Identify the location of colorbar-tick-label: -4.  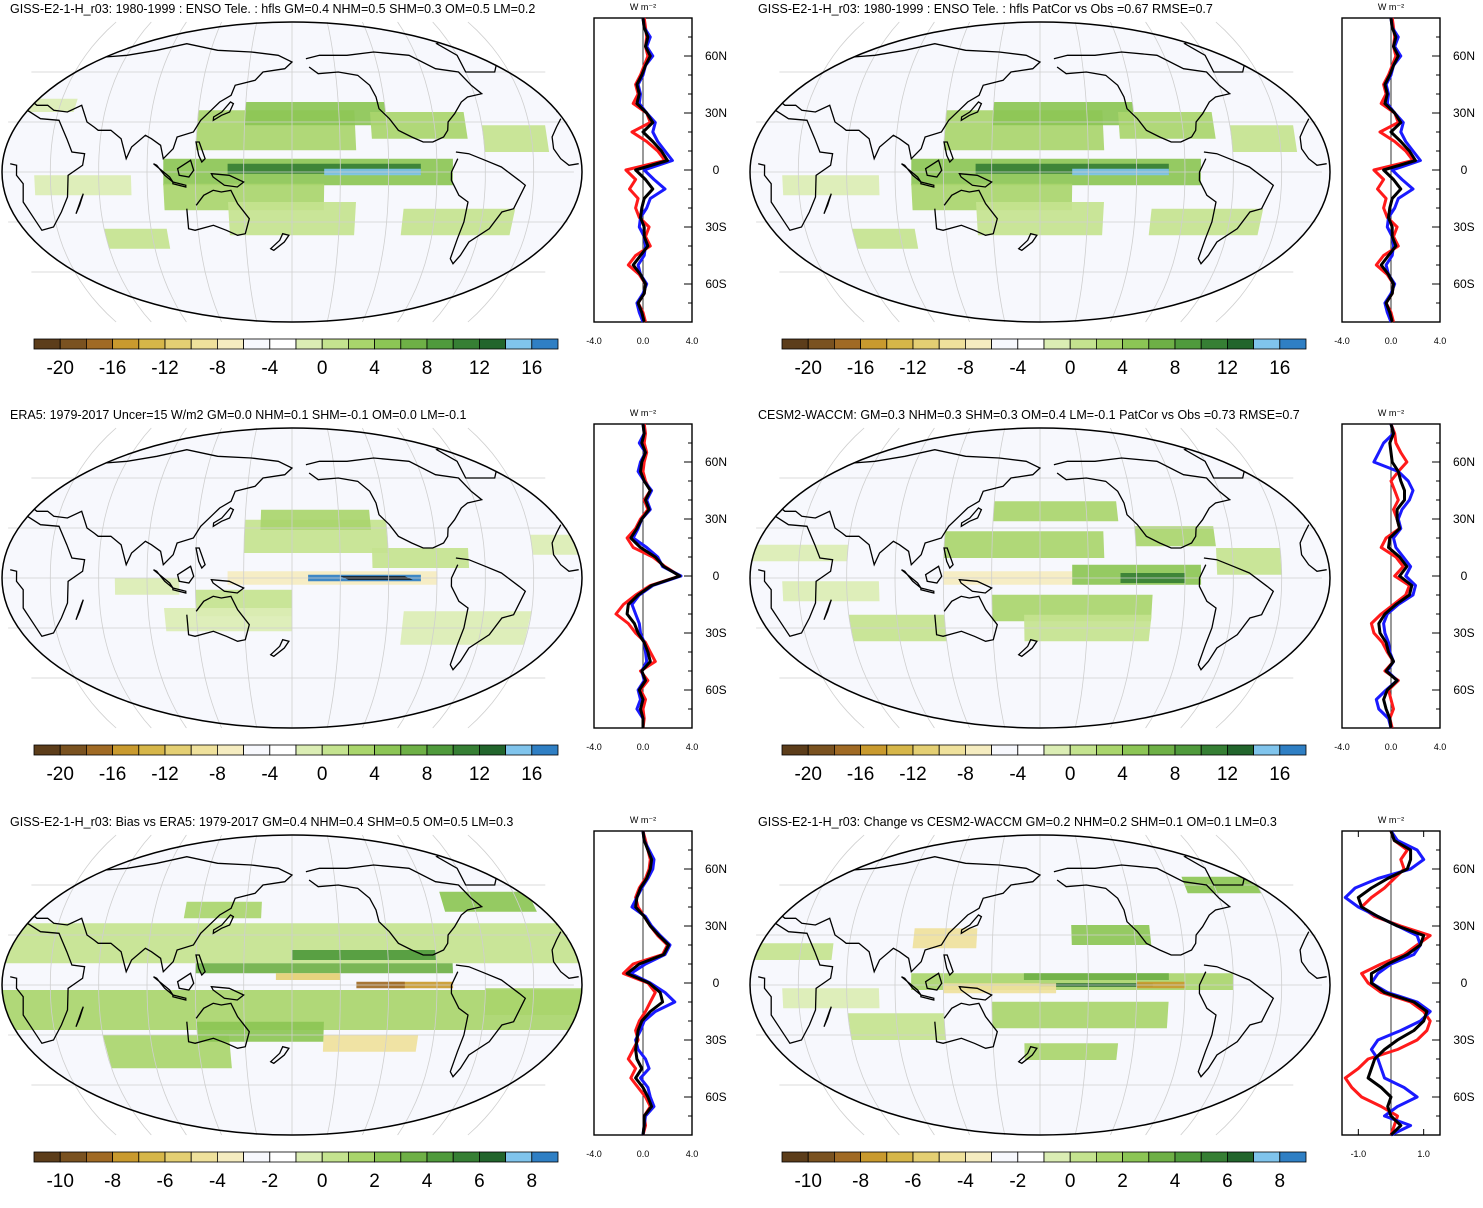
(965, 1181).